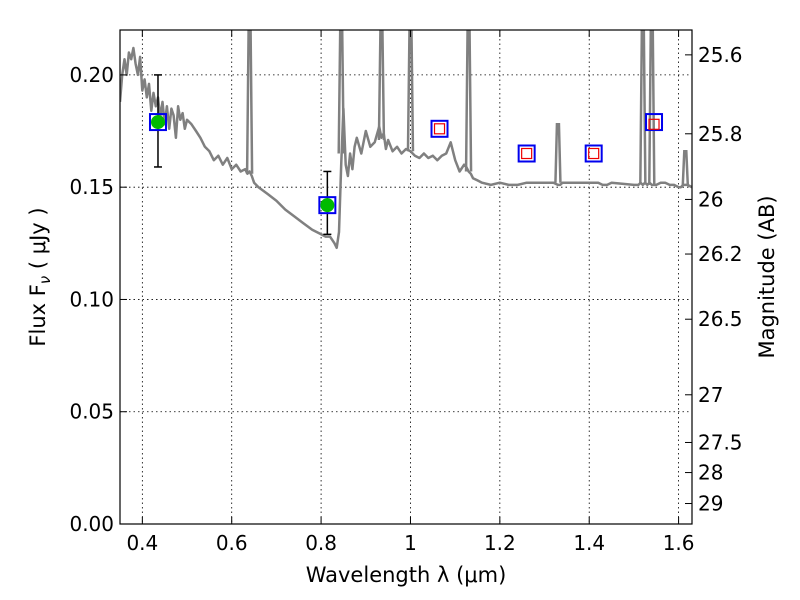  Describe the element at coordinates (710, 473) in the screenshot. I see `y2-tick-label: 28` at that location.